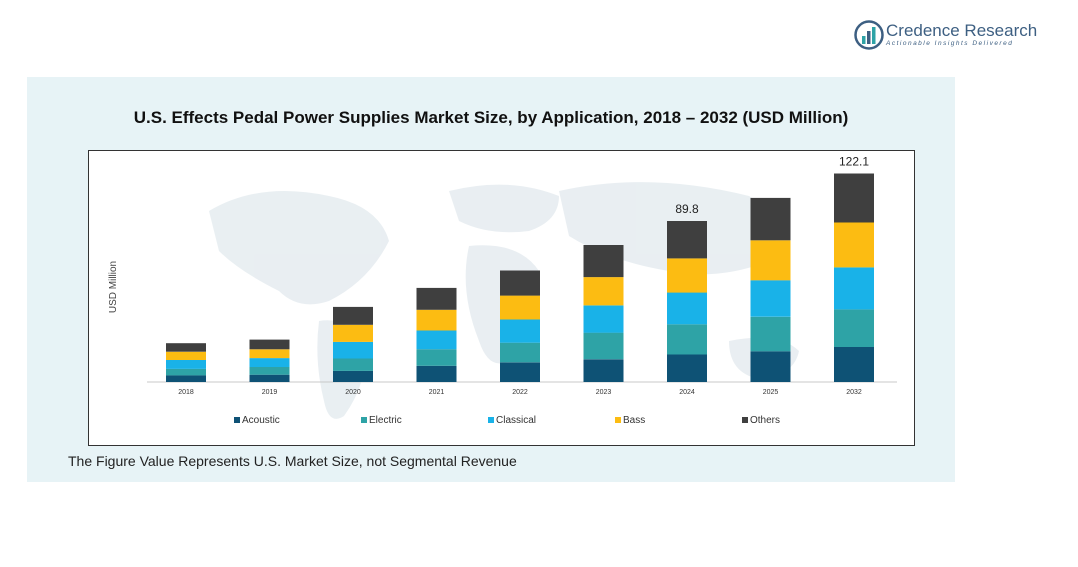 The height and width of the screenshot is (567, 1078). I want to click on x-tick-label-2032: 2032, so click(854, 392).